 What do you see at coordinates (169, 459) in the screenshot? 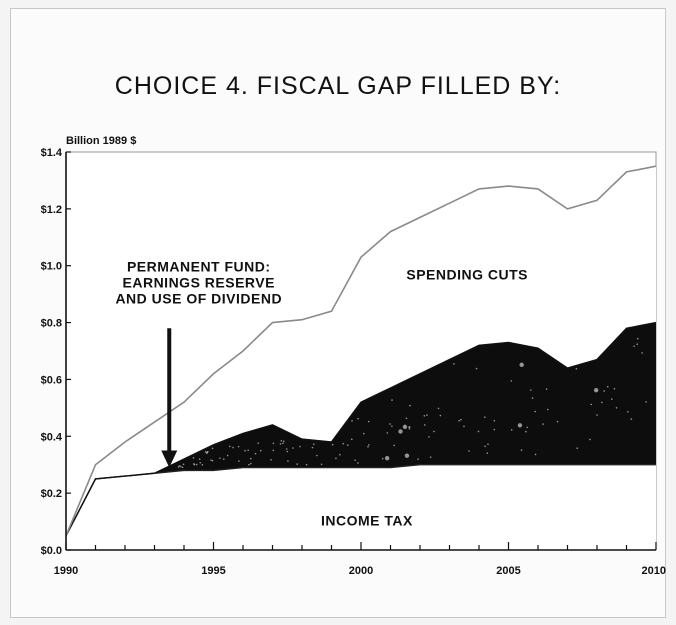
I see `arrow-head` at bounding box center [169, 459].